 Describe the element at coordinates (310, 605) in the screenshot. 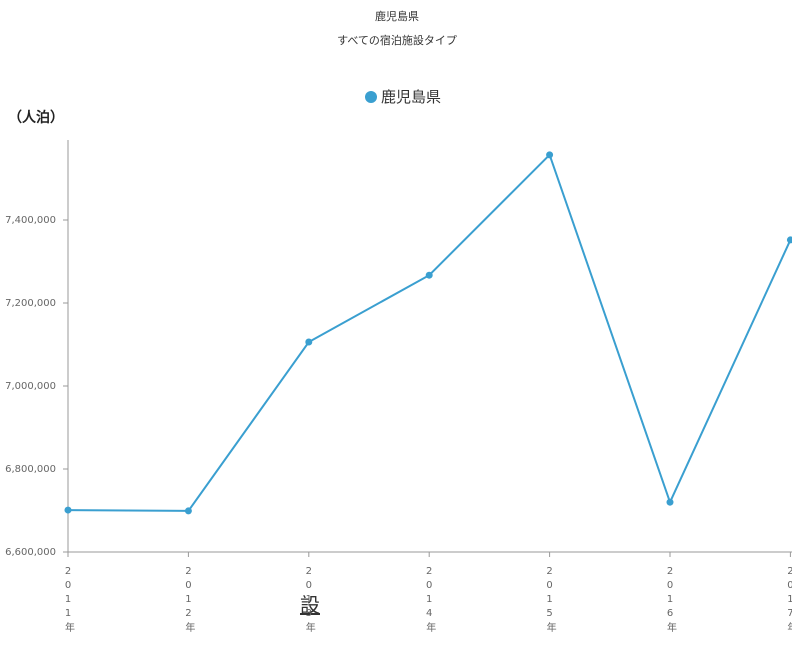

I see `background-link: 設` at that location.